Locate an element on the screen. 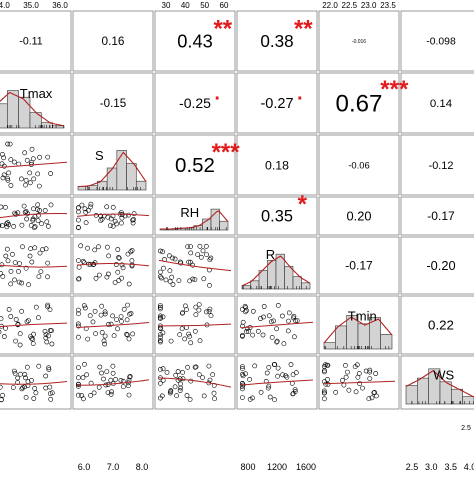  bottom-tick-label: 7.0 is located at coordinates (113, 467).